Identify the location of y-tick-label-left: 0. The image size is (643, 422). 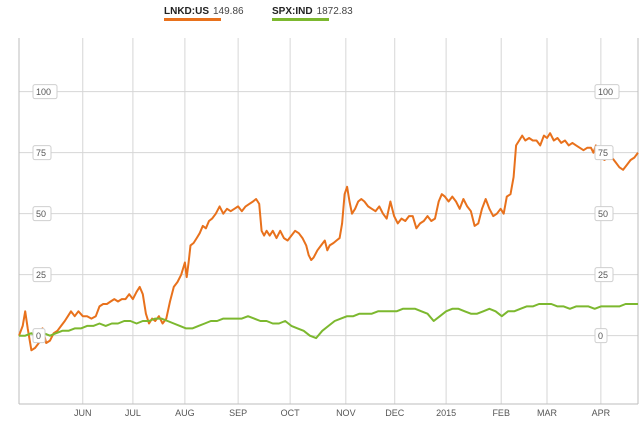
(38, 336).